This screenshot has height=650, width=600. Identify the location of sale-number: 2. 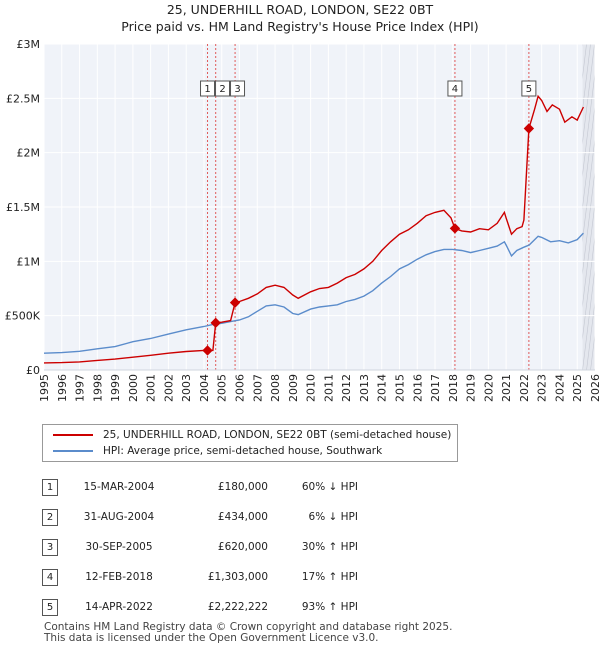
(50, 517).